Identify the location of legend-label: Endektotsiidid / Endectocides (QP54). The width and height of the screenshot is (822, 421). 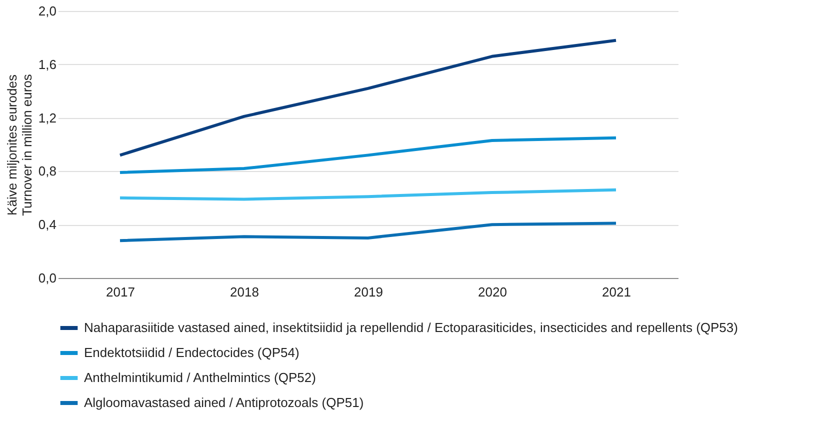
(192, 352).